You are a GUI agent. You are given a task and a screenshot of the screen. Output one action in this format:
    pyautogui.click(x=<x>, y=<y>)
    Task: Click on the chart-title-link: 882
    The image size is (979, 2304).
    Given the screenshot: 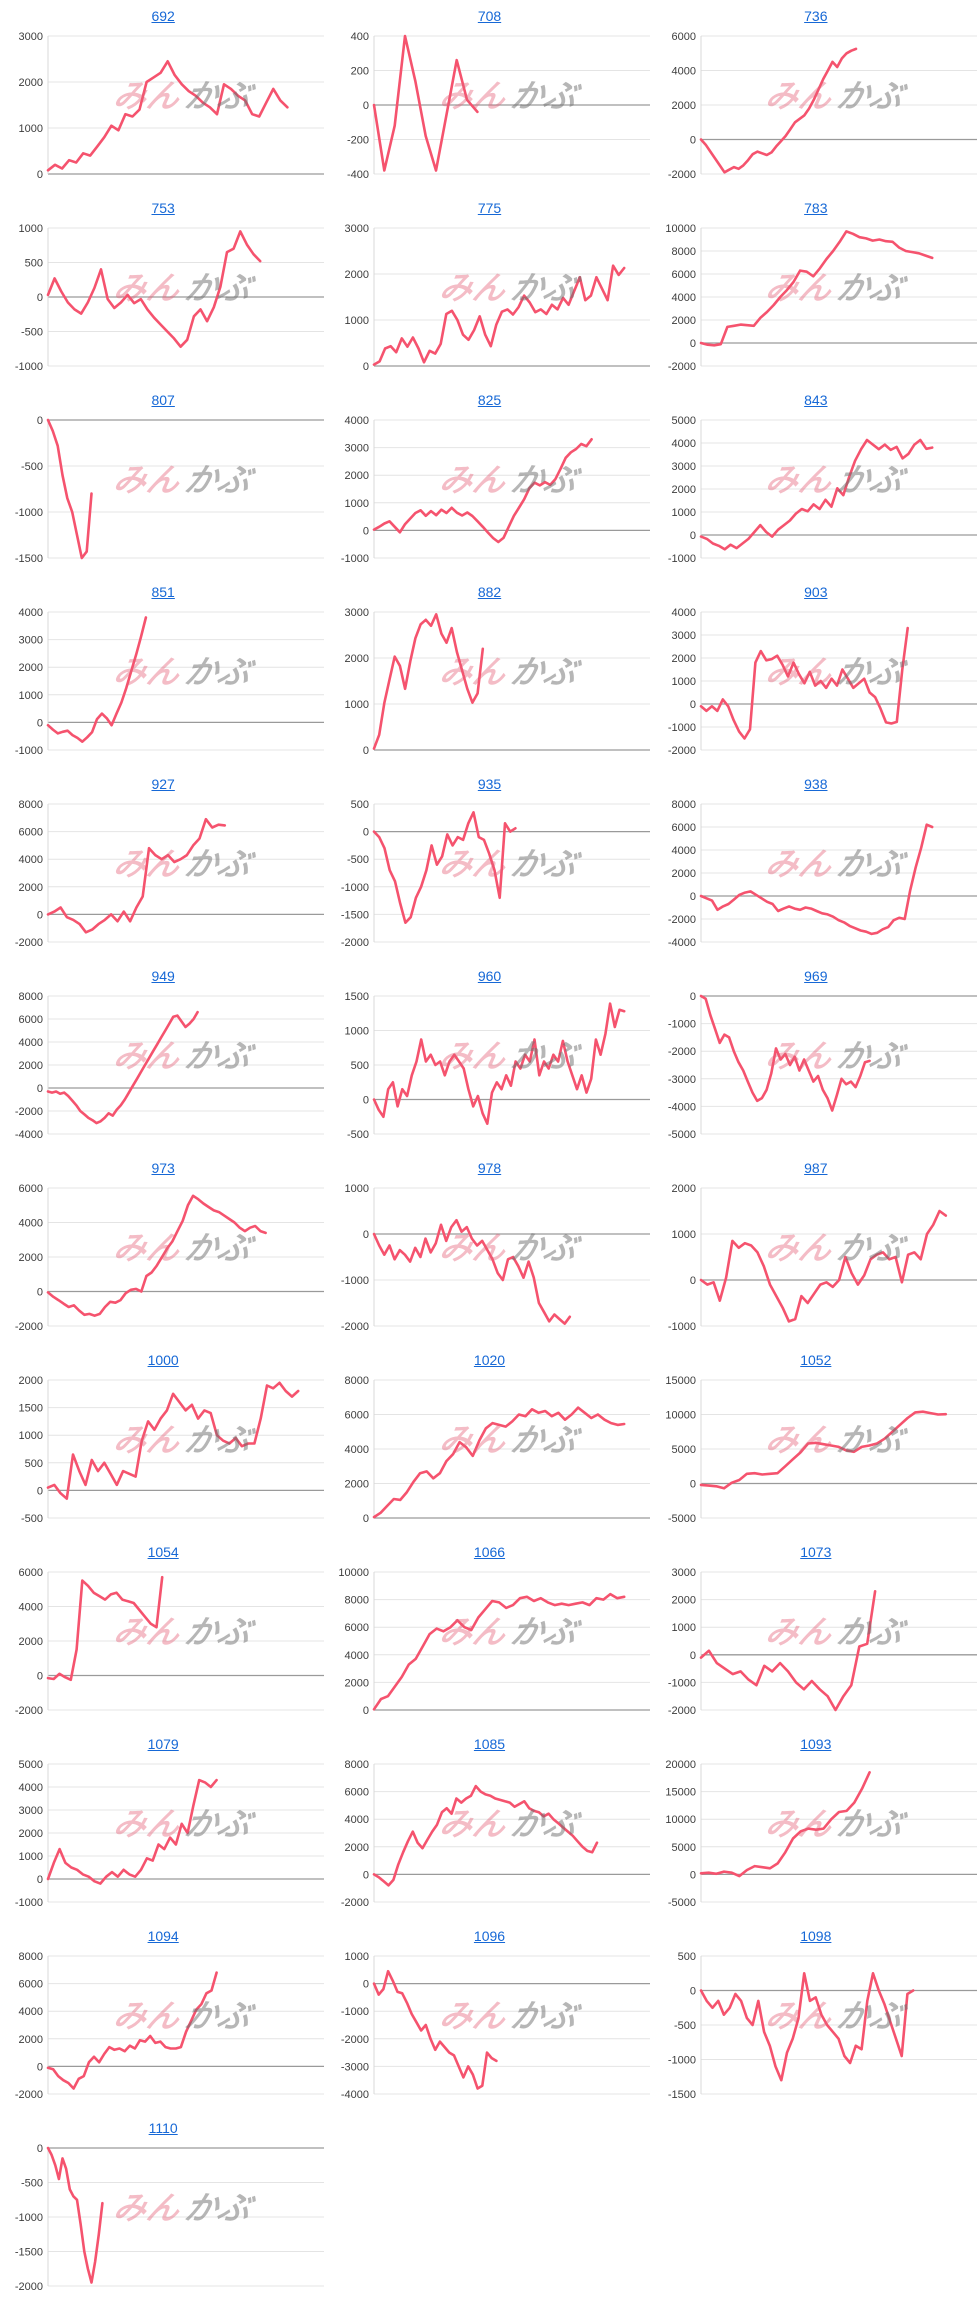 What is the action you would take?
    pyautogui.click(x=489, y=592)
    